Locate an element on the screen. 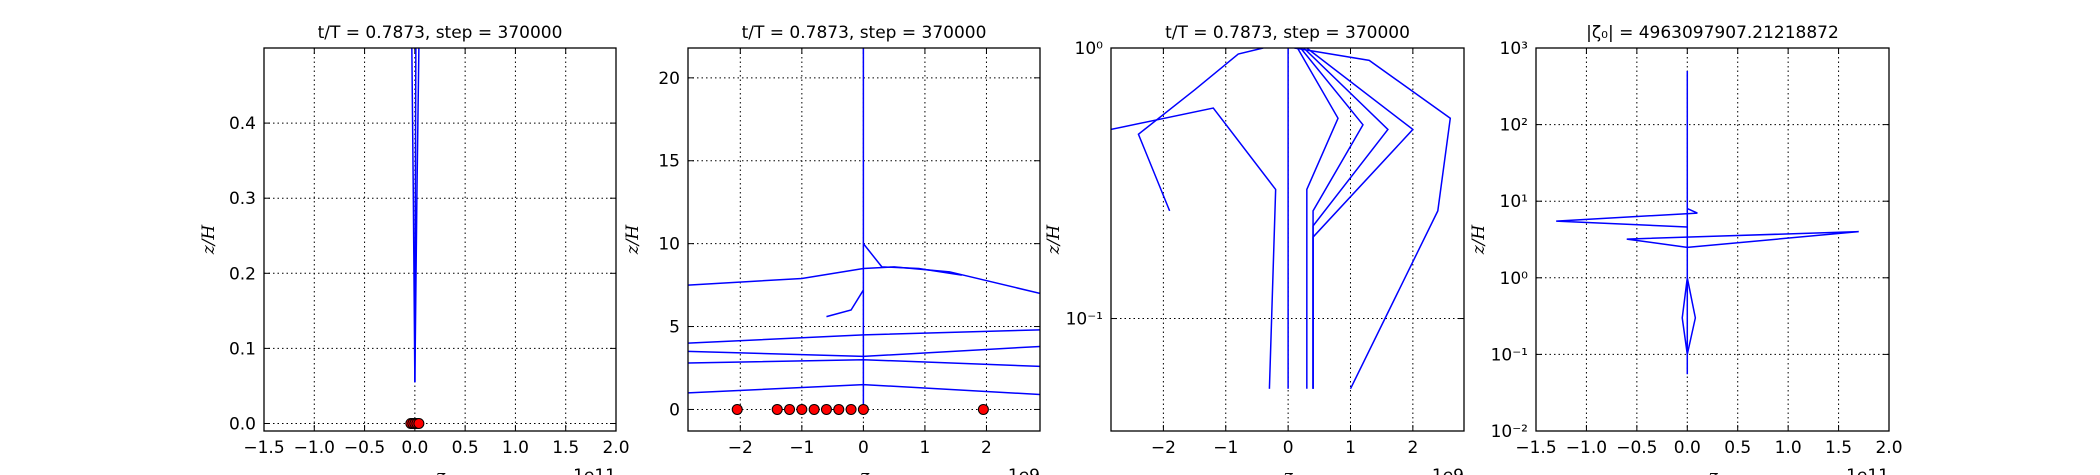 The height and width of the screenshot is (475, 2100). y-tick-label: 0 is located at coordinates (674, 410).